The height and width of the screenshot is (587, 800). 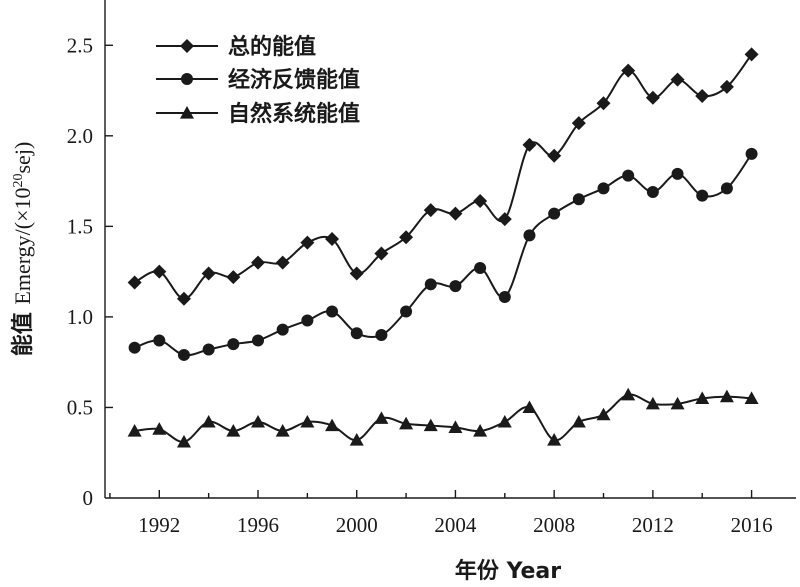 What do you see at coordinates (159, 525) in the screenshot?
I see `x-tick-label: 1992` at bounding box center [159, 525].